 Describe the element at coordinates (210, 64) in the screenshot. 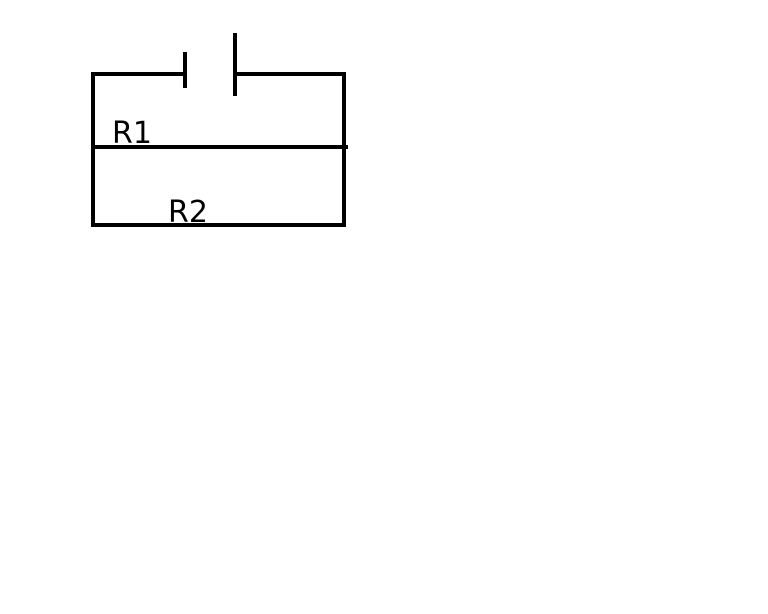

I see `battery-symbol` at that location.